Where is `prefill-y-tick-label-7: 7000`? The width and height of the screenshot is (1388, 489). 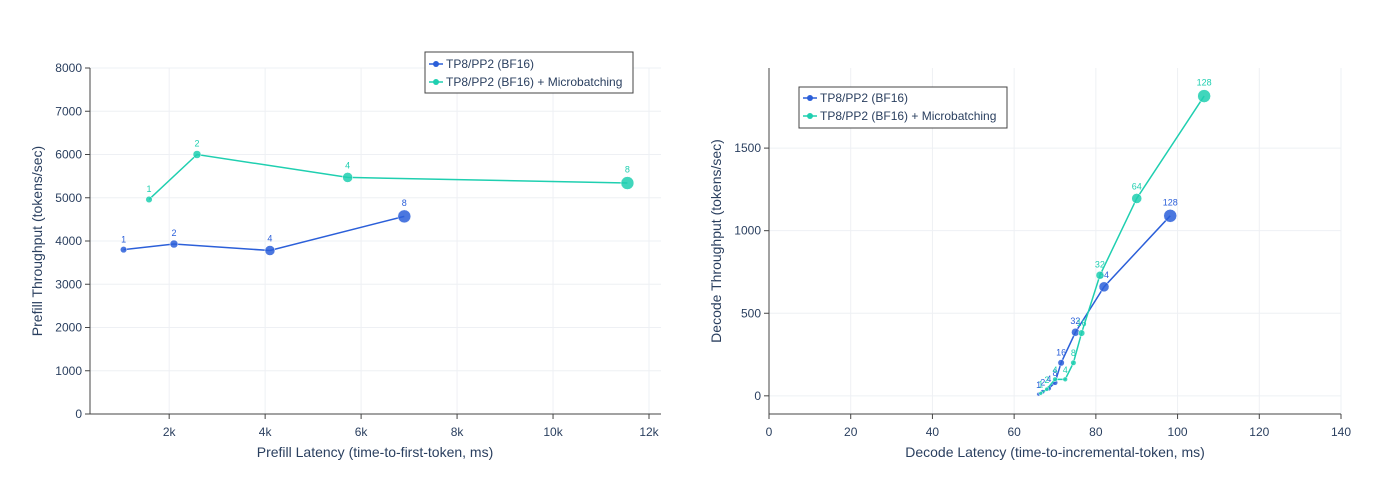 prefill-y-tick-label-7: 7000 is located at coordinates (68, 111).